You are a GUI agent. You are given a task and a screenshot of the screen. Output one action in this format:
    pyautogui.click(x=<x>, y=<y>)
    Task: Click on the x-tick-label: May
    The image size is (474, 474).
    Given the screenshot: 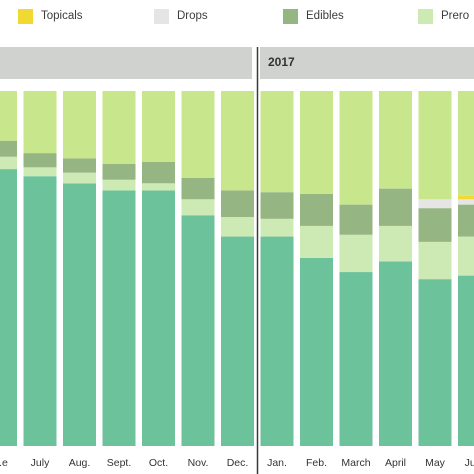 What is the action you would take?
    pyautogui.click(x=435, y=463)
    